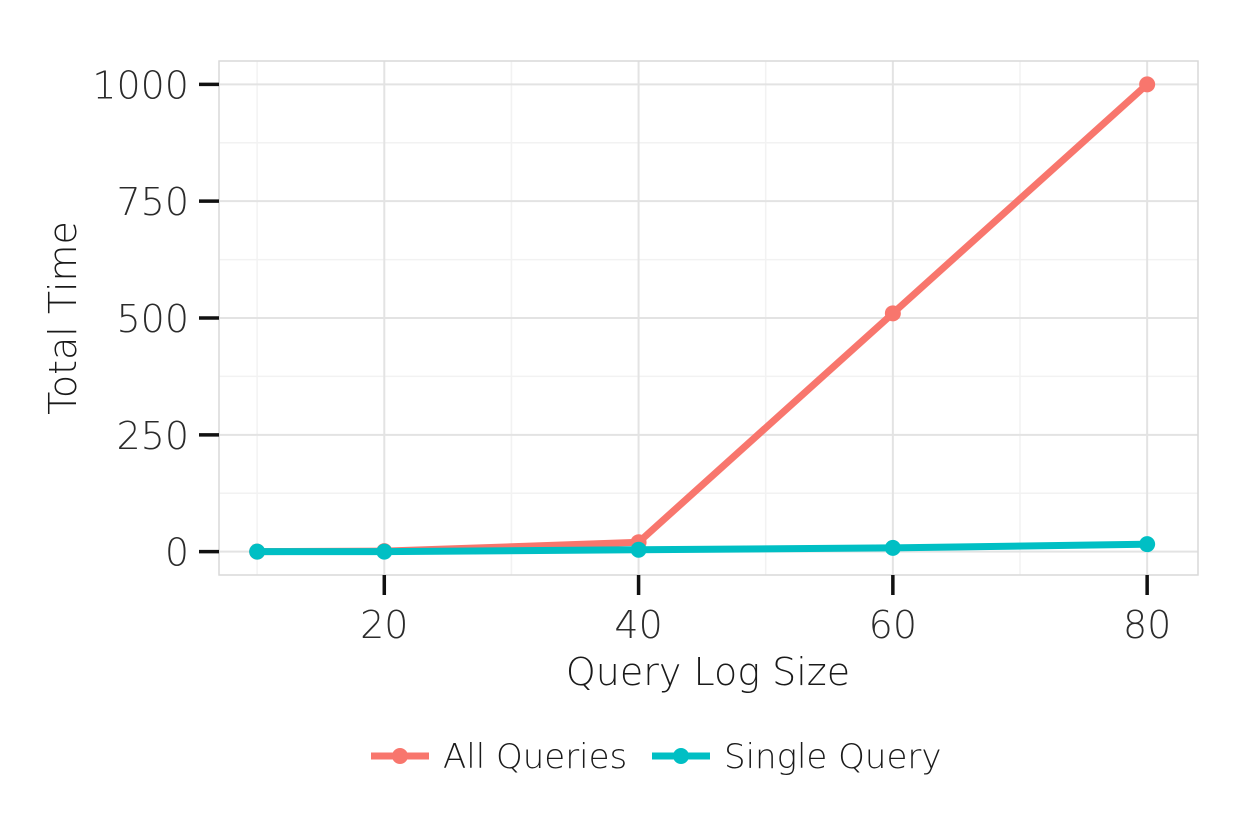  Describe the element at coordinates (638, 625) in the screenshot. I see `x-tick-label: 40` at that location.